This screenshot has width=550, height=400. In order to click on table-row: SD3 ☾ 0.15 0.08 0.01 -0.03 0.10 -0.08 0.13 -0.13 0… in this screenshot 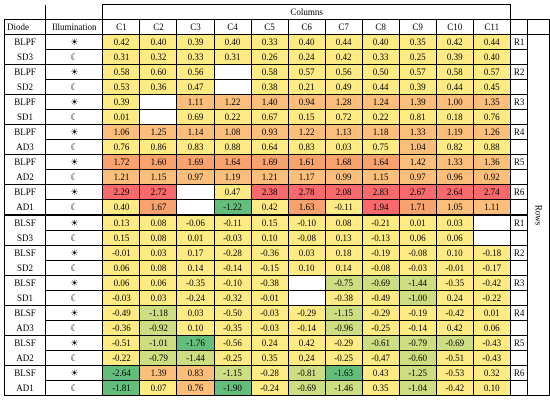, I will do `click(276, 238)`.